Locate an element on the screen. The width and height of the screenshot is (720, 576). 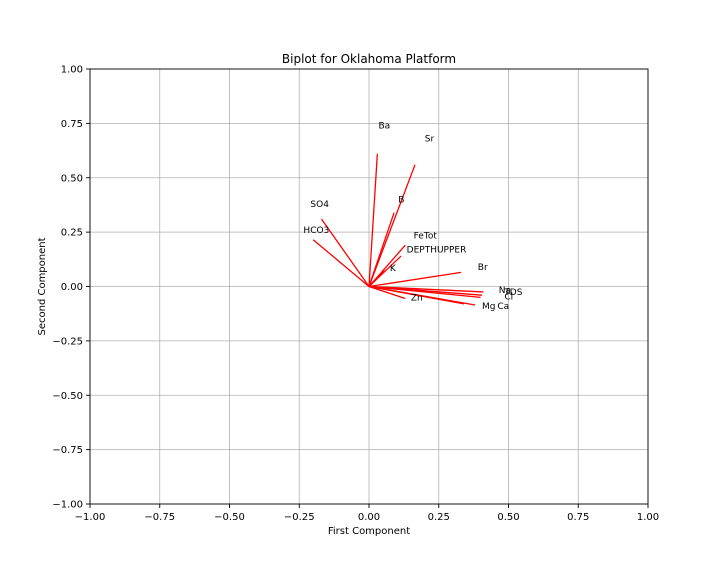
x-tick-label: 0.75 is located at coordinates (578, 517).